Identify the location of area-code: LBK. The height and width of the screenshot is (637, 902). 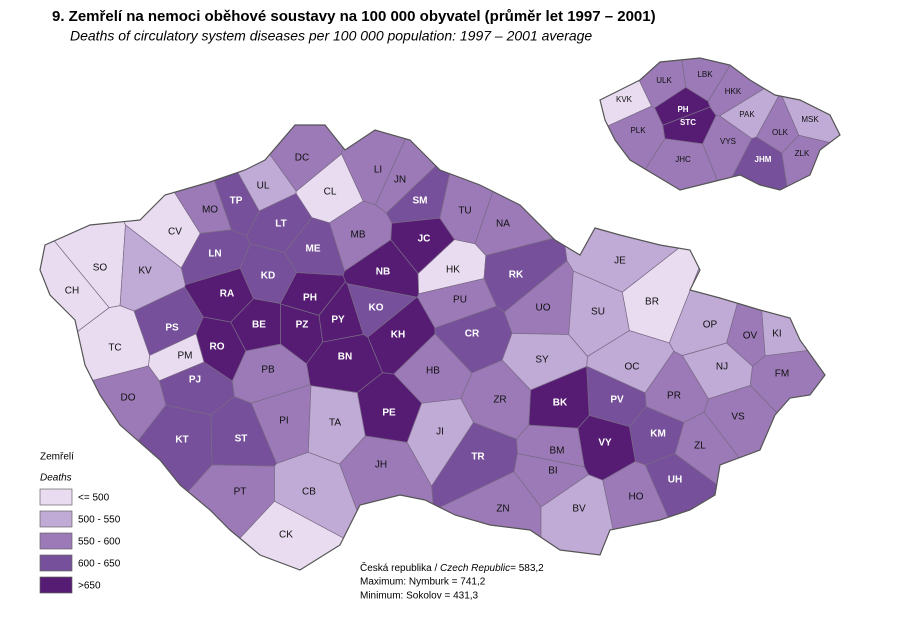
(705, 74).